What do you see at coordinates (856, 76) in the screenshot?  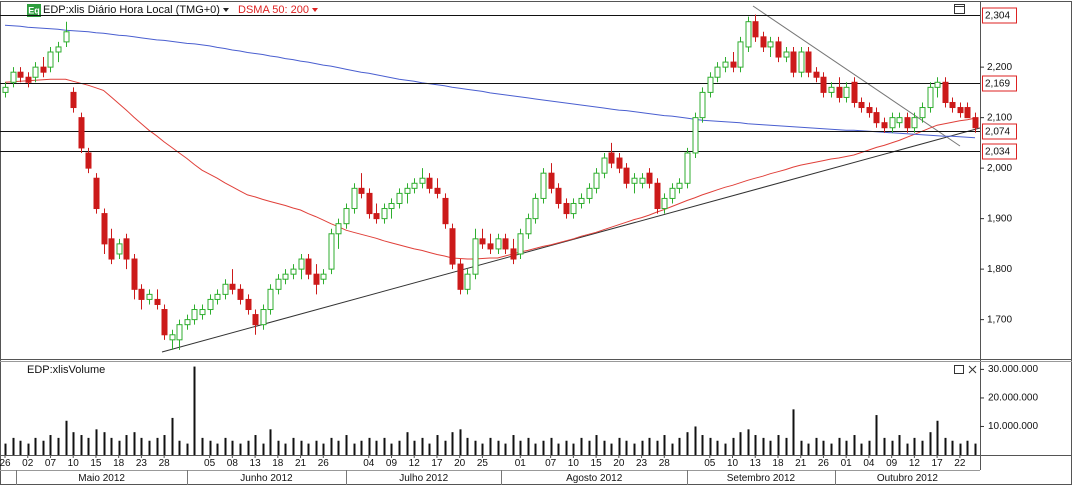 I see `trendline` at bounding box center [856, 76].